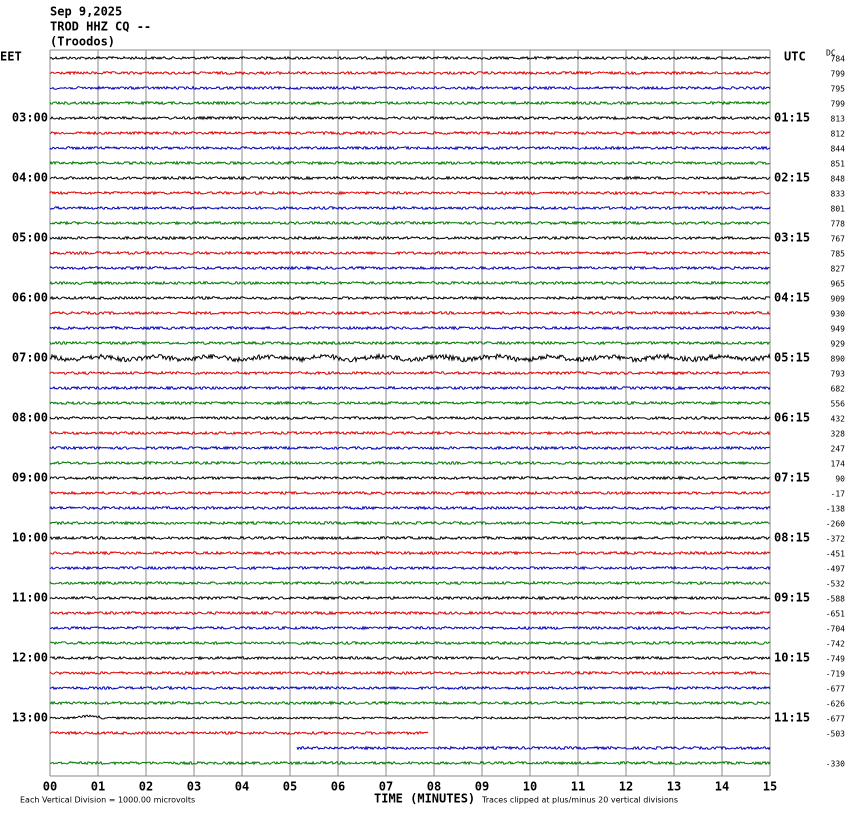 Image resolution: width=850 pixels, height=814 pixels. What do you see at coordinates (290, 787) in the screenshot?
I see `x-tick-label: 05` at bounding box center [290, 787].